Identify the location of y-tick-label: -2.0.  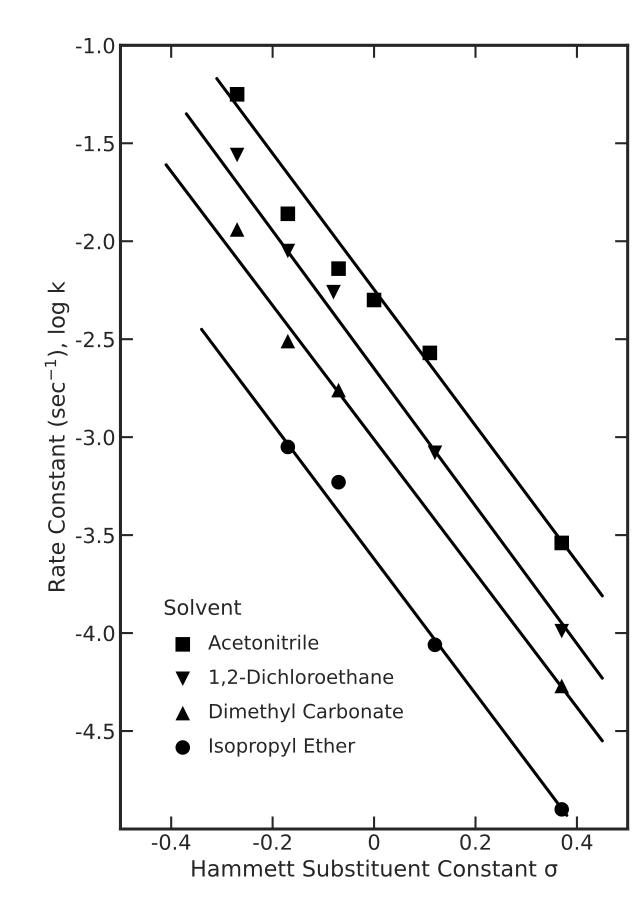
(95, 242).